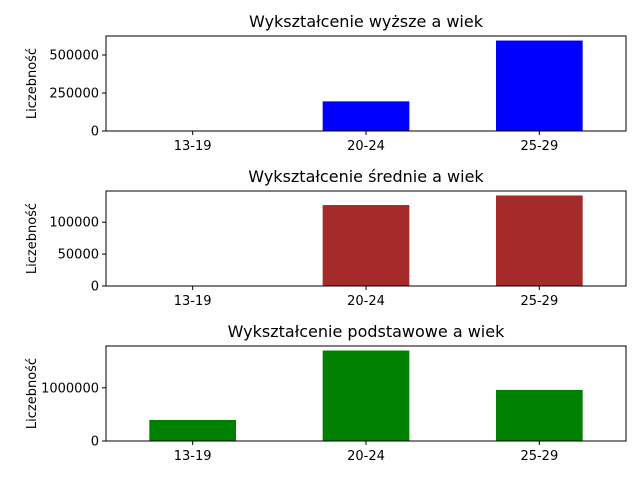  Describe the element at coordinates (70, 388) in the screenshot. I see `y-tick-label: 1000000` at that location.